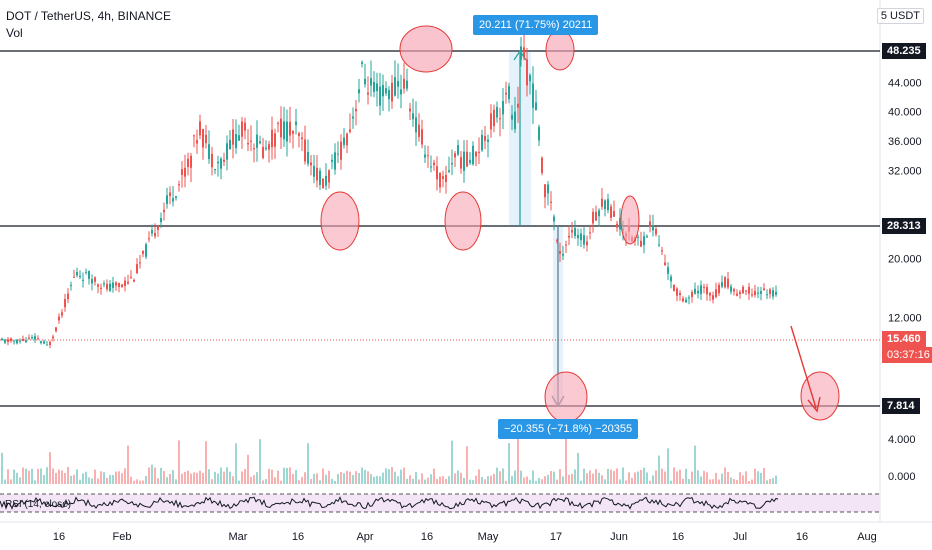  What do you see at coordinates (14, 33) in the screenshot?
I see `volume-legend: Vol` at bounding box center [14, 33].